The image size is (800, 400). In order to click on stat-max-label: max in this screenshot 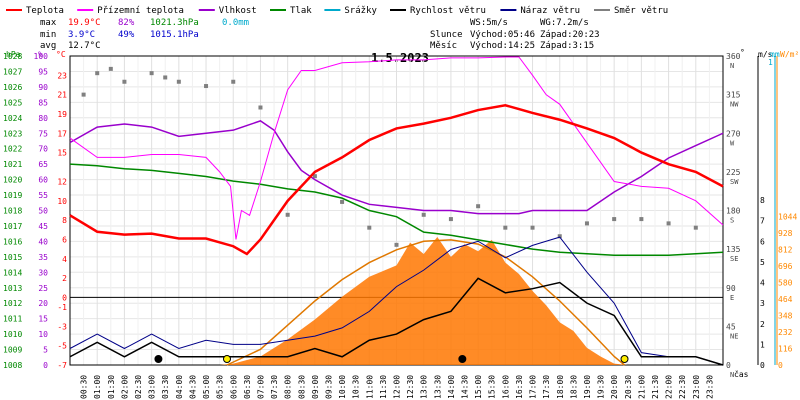, I will do `click(48, 23)`.